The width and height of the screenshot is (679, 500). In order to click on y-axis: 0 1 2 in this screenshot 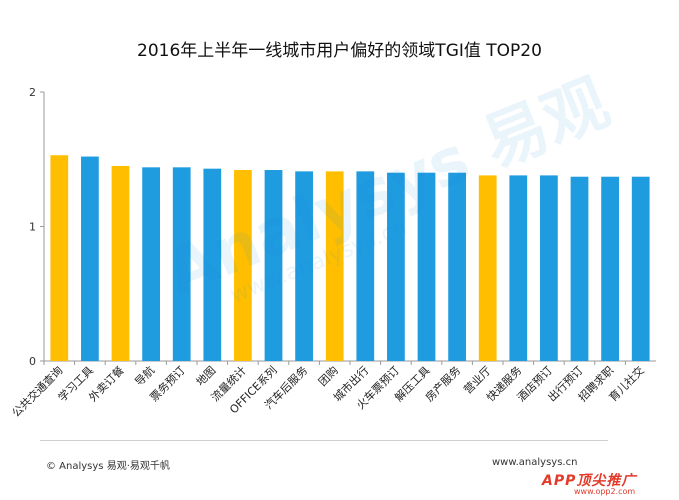, I will do `click(37, 227)`.